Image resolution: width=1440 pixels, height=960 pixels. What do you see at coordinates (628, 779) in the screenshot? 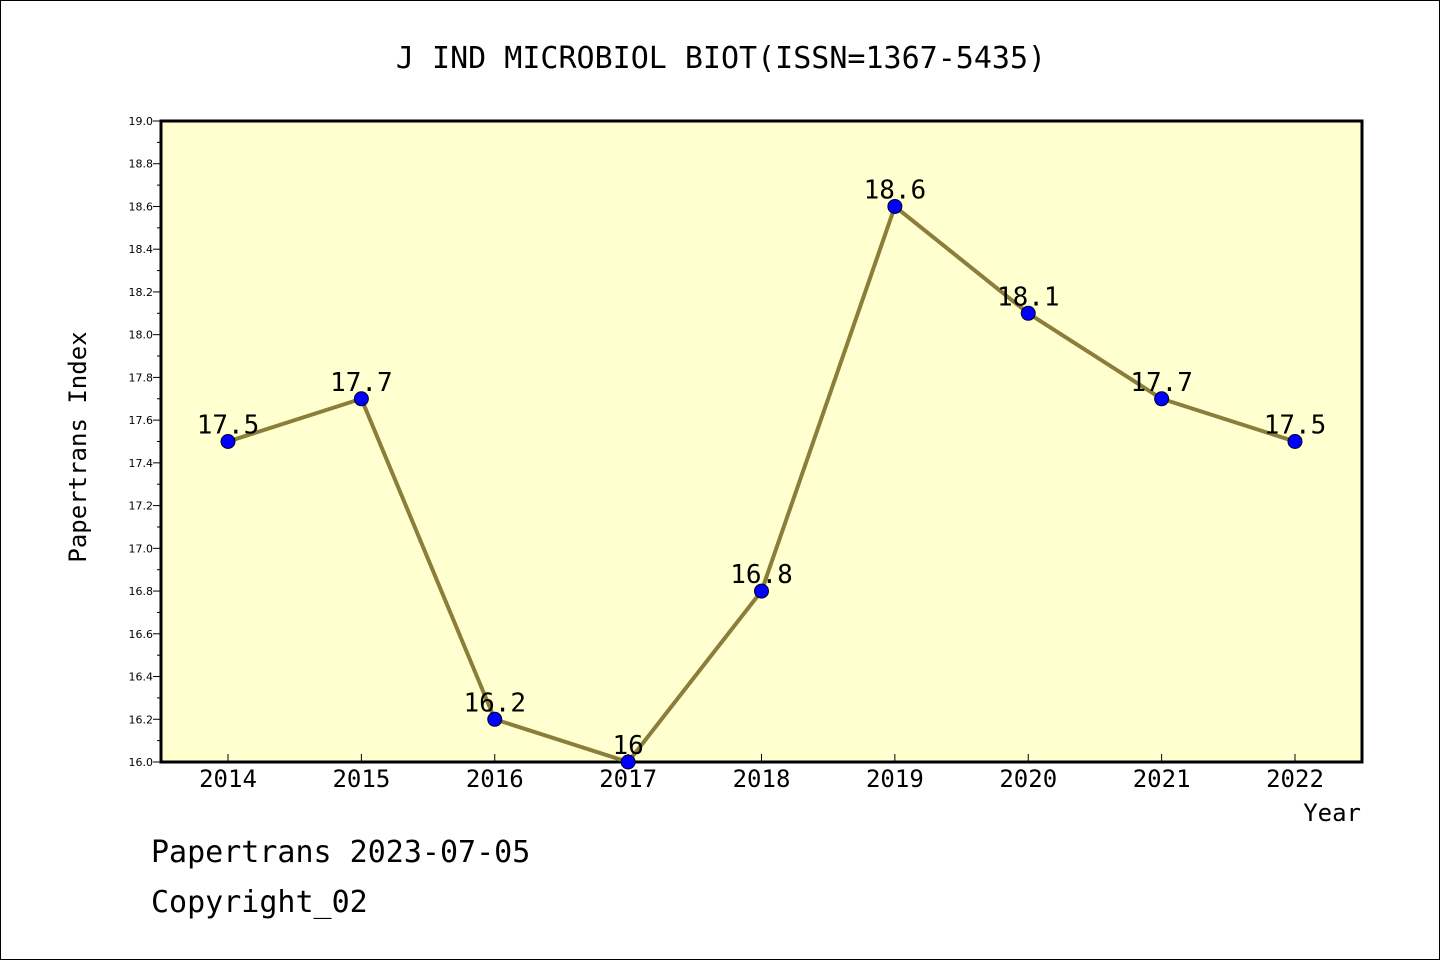
I see `x-tick-label: 2017` at bounding box center [628, 779].